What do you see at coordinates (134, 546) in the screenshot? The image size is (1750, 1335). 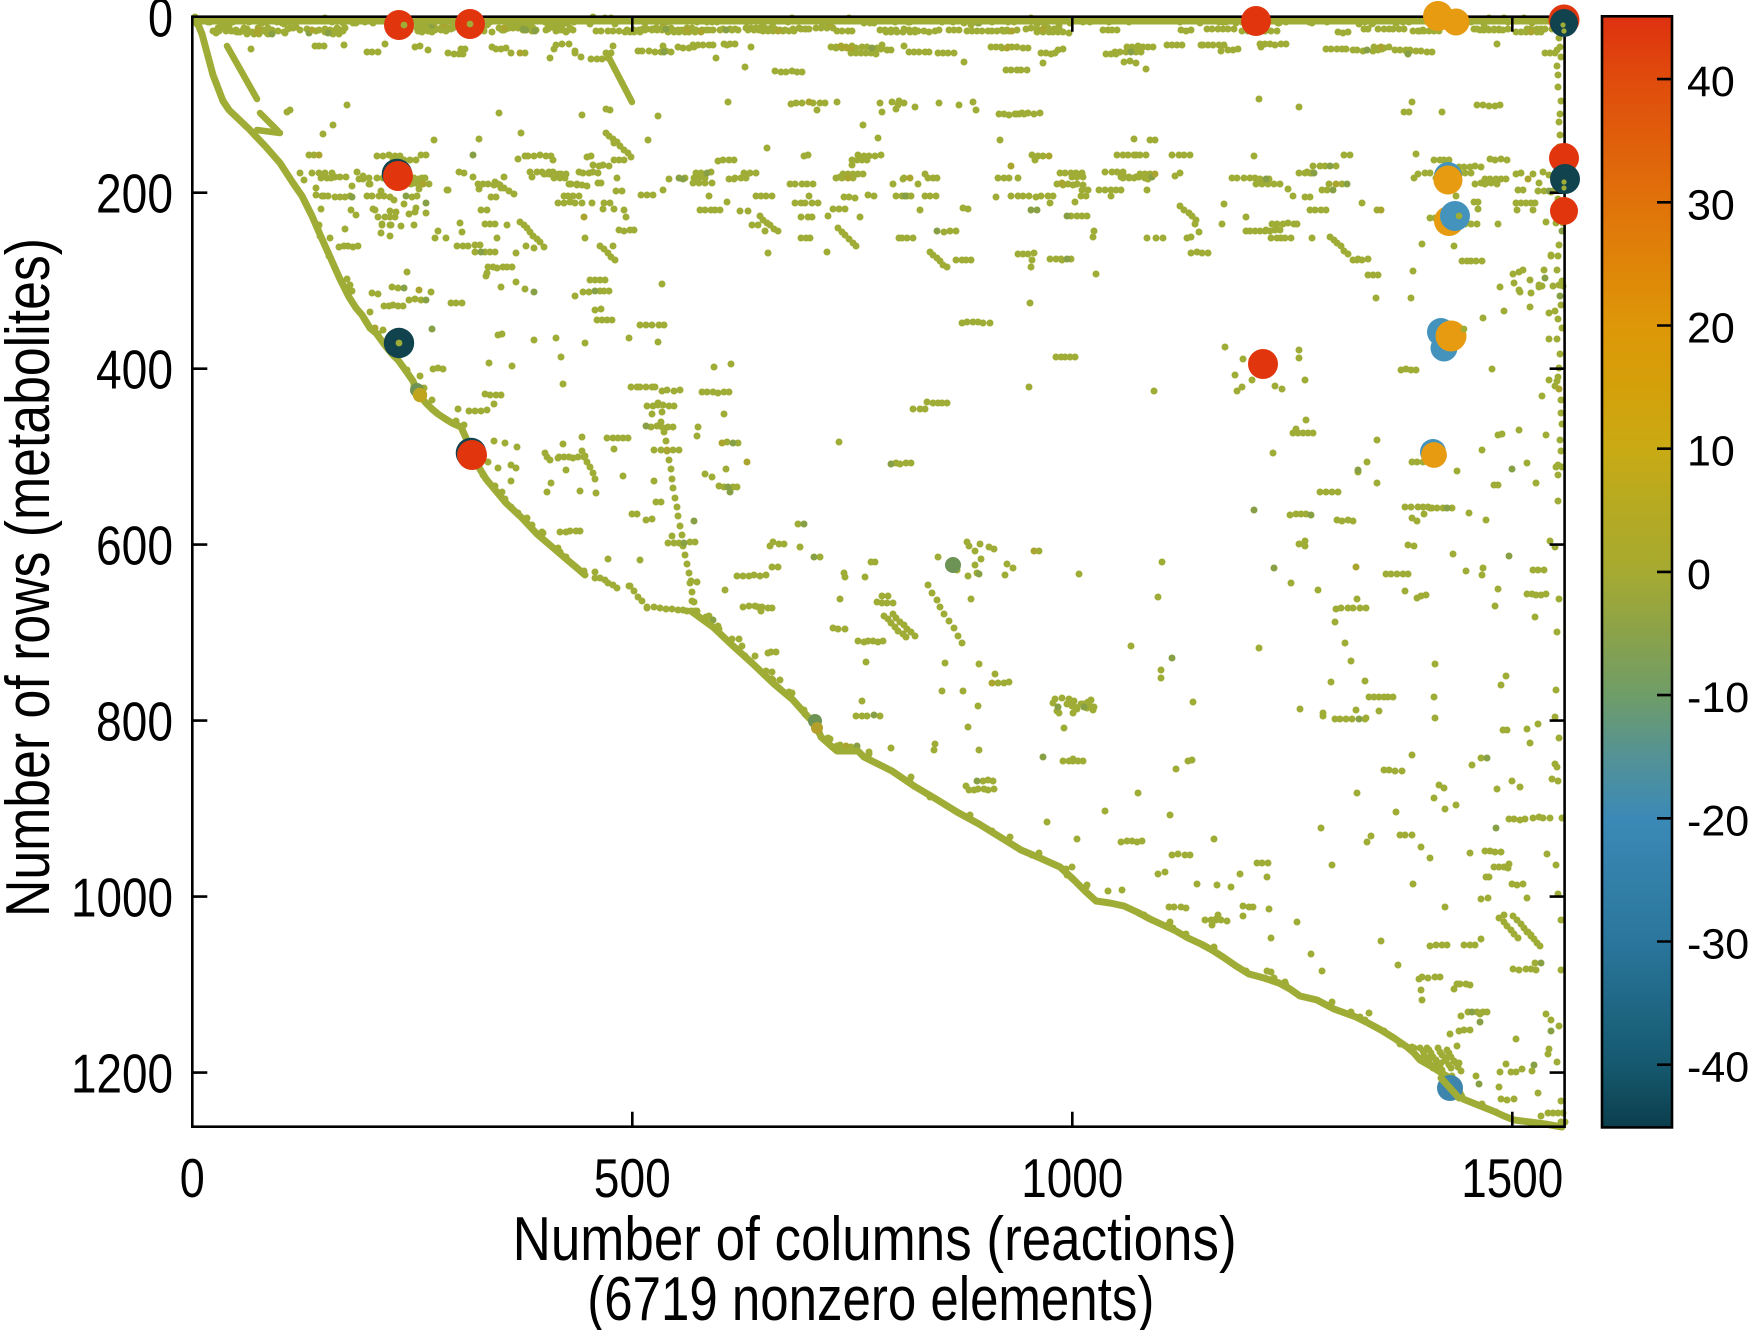 I see `svg-text: 600` at bounding box center [134, 546].